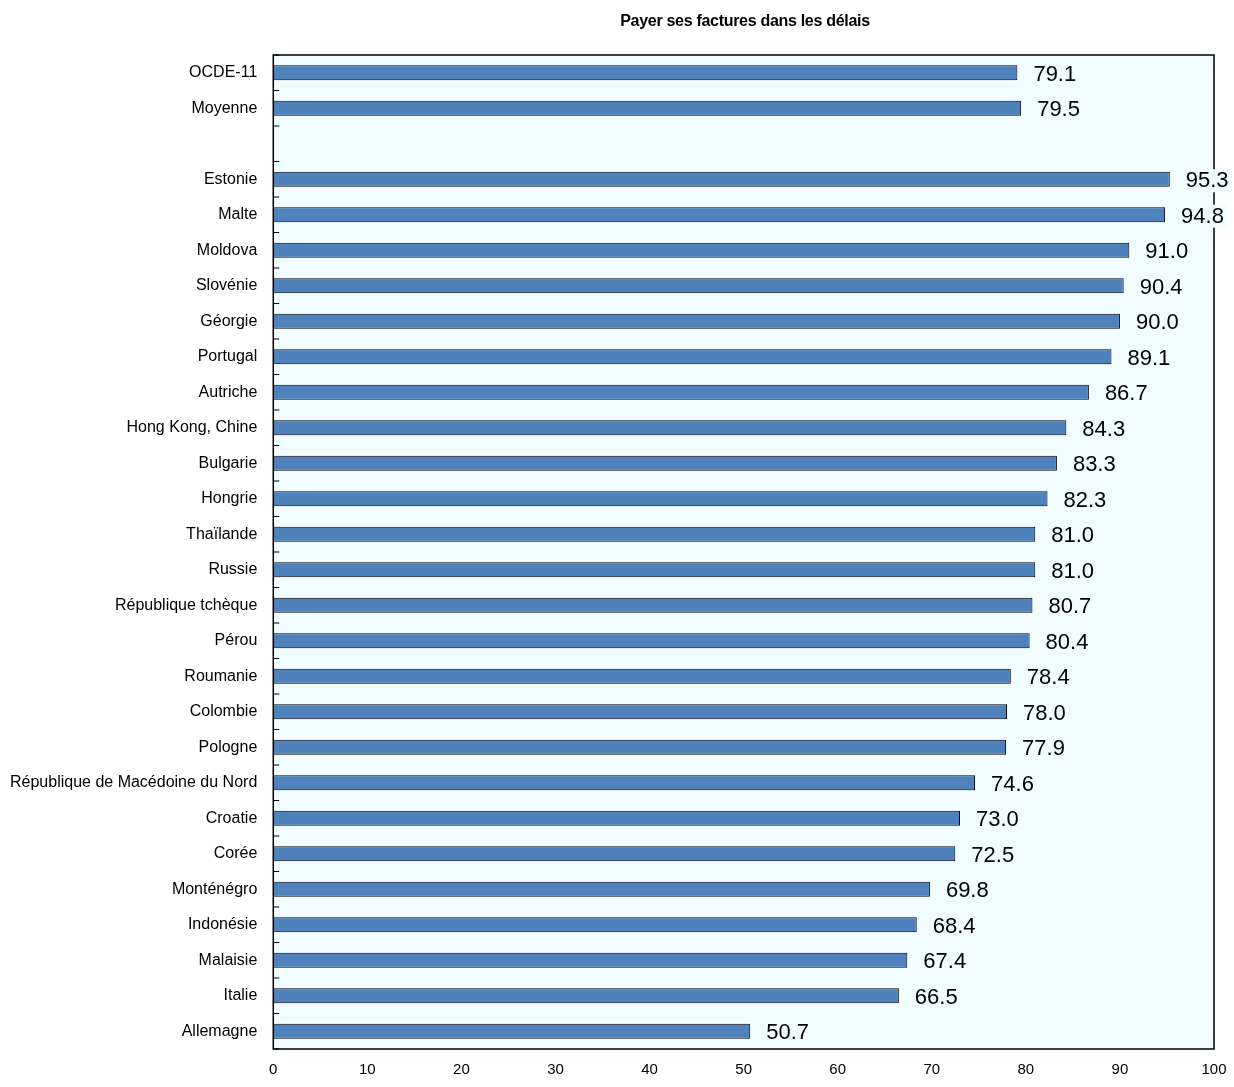 Image resolution: width=1234 pixels, height=1087 pixels. What do you see at coordinates (240, 995) in the screenshot?
I see `y-tick-label: Italie` at bounding box center [240, 995].